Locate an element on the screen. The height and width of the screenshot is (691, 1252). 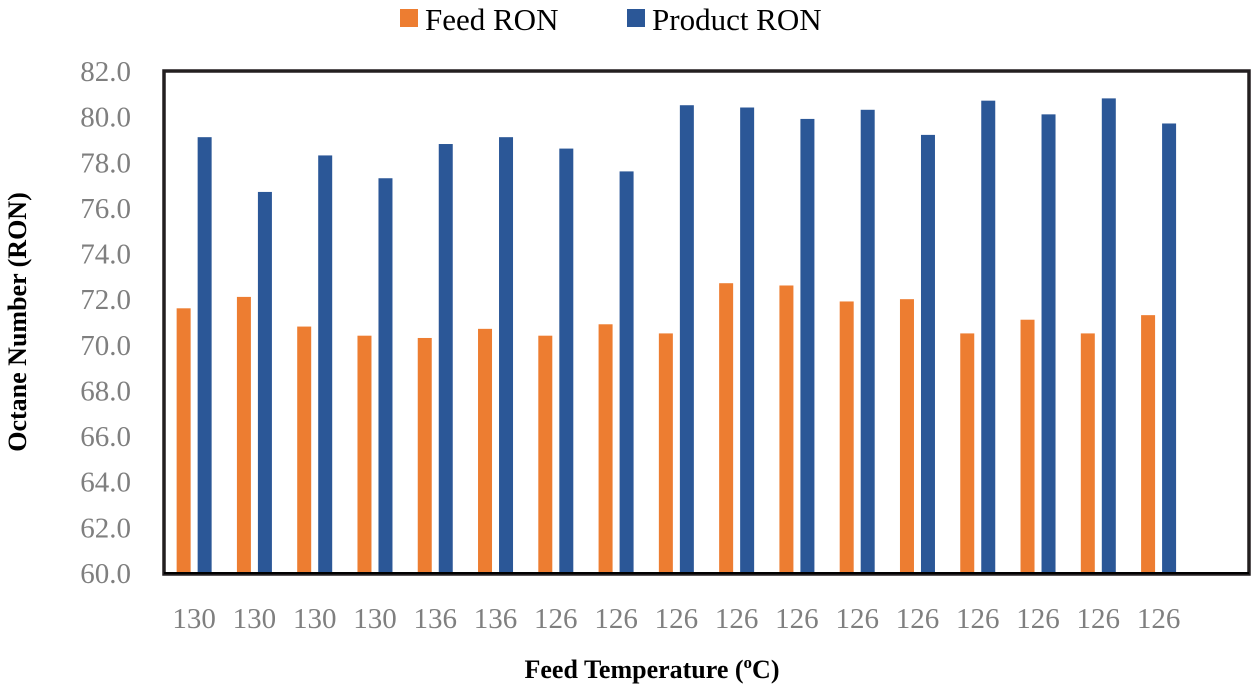
y-tick-label: 64.0 is located at coordinates (105, 483).